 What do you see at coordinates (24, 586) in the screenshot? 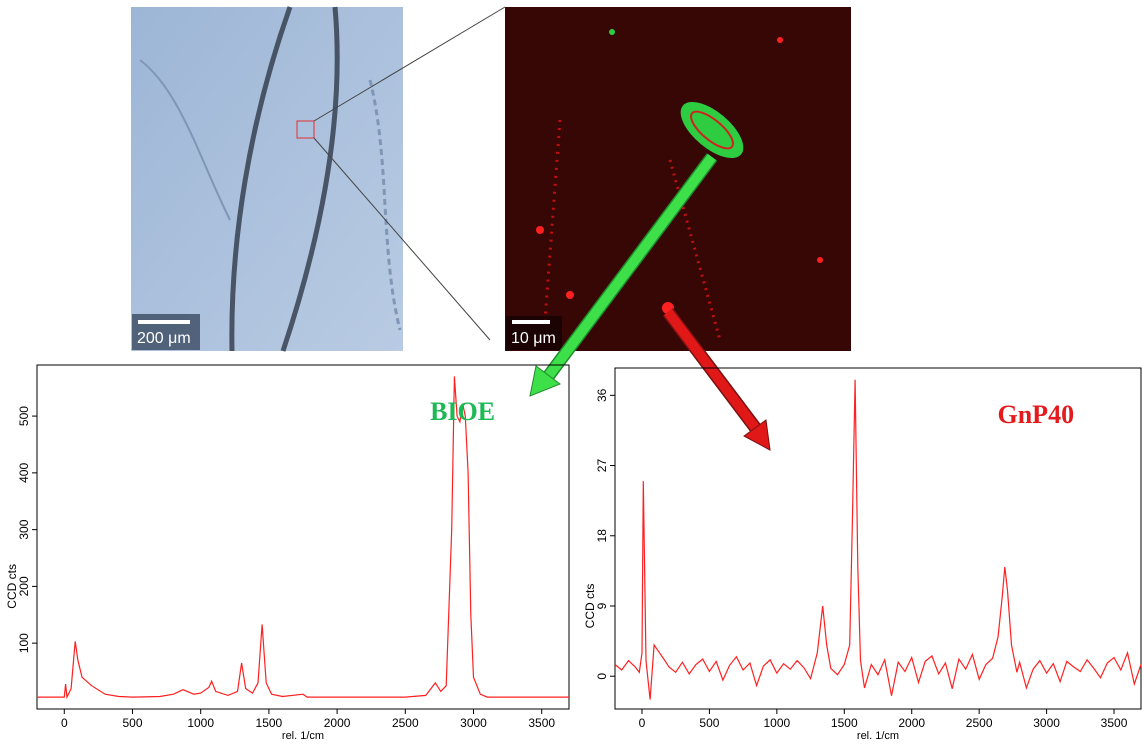
I see `y-tick-label: 200` at bounding box center [24, 586].